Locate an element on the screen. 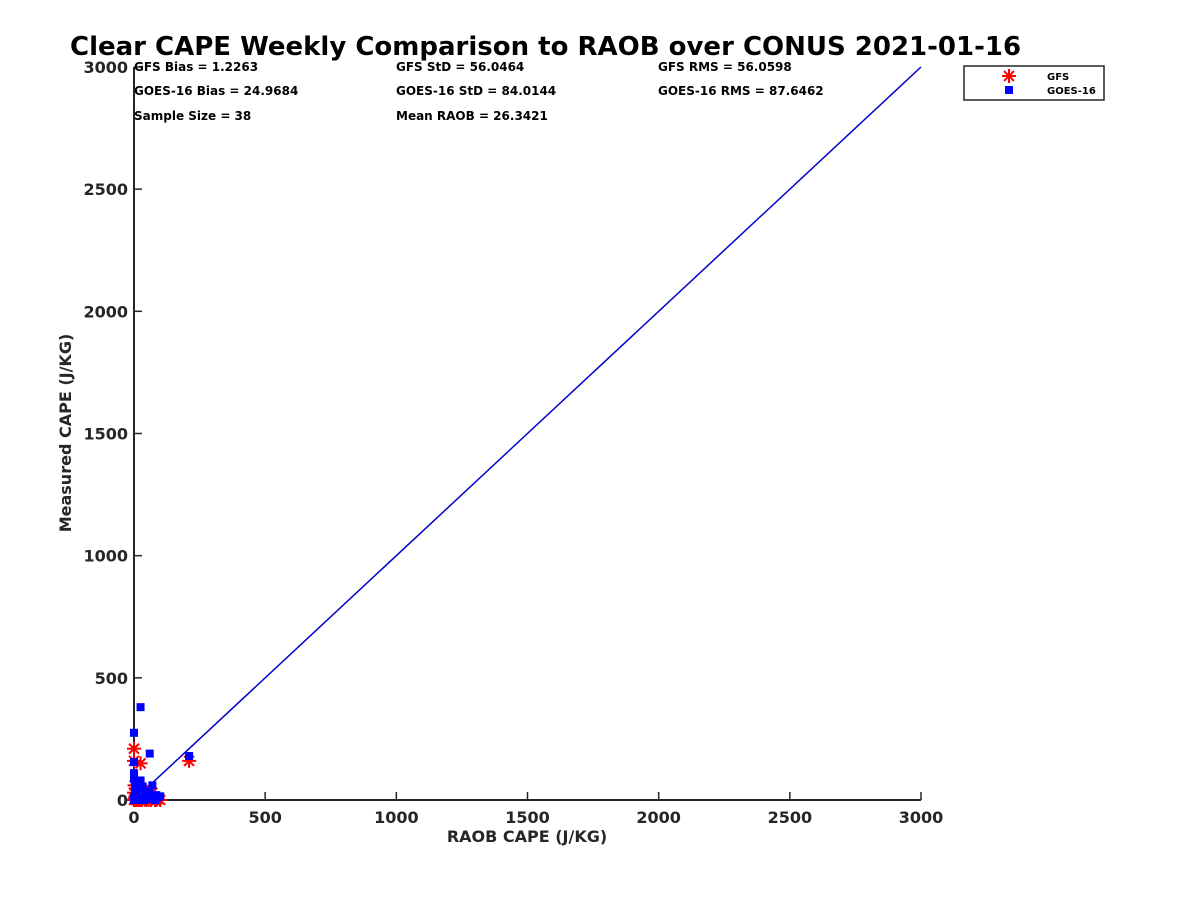 The width and height of the screenshot is (1200, 900). legend-label-gfs: GFS is located at coordinates (1058, 77).